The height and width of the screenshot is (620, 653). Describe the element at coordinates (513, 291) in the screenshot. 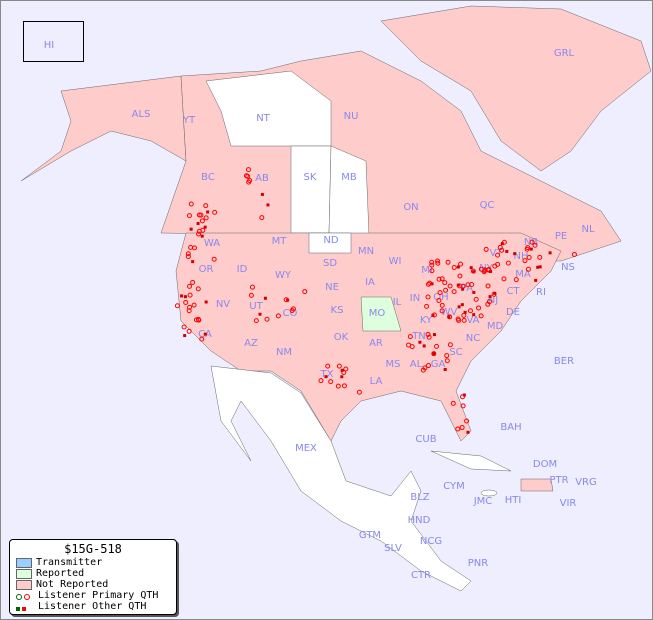

I see `region-label-ct: CT` at that location.